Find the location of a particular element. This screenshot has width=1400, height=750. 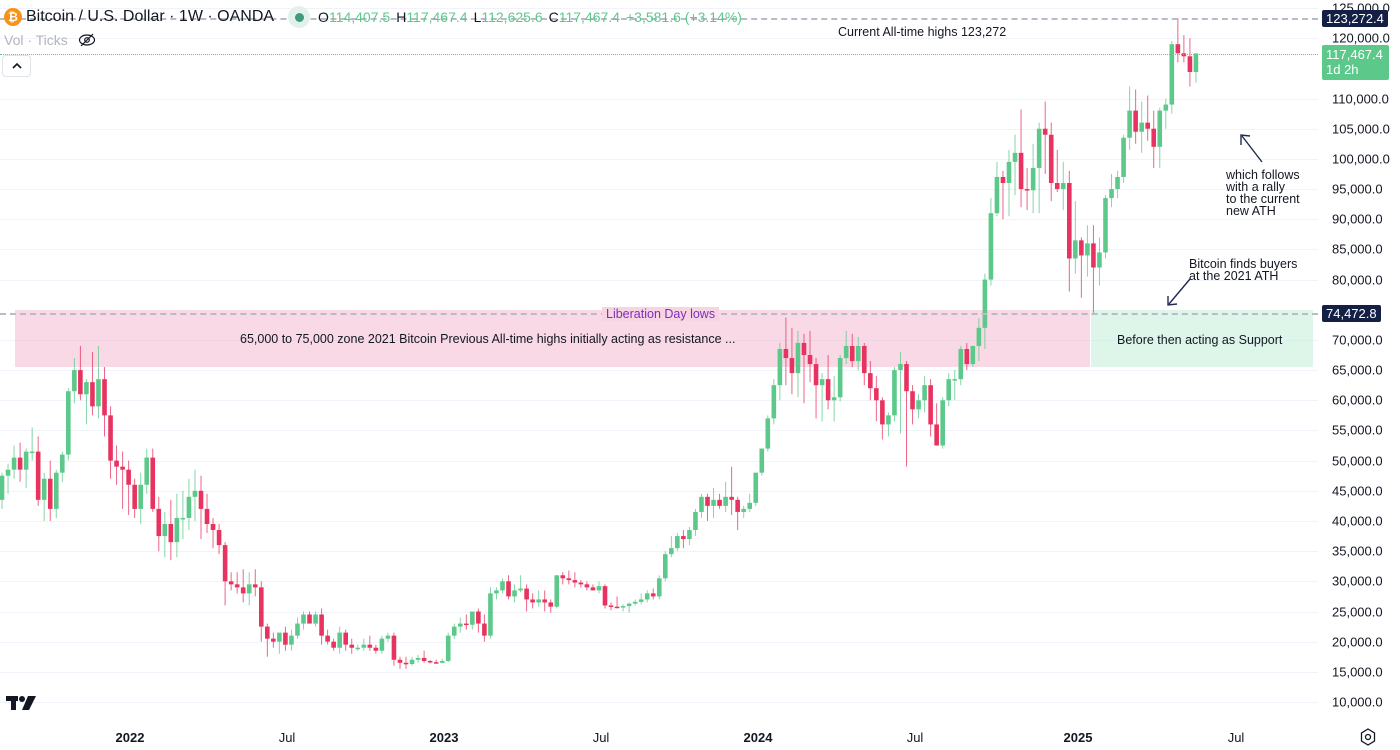

liberation-day-label: Liberation Day lows is located at coordinates (661, 314).